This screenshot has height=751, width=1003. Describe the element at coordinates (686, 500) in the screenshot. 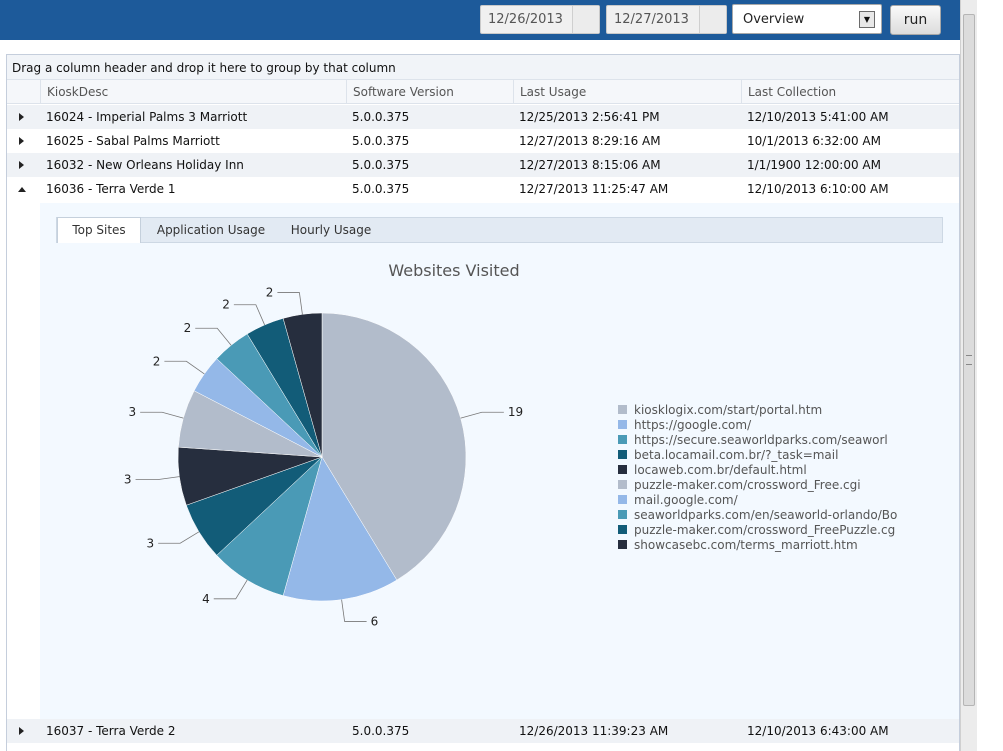

I see `legend-item-label: mail.google.com/` at that location.